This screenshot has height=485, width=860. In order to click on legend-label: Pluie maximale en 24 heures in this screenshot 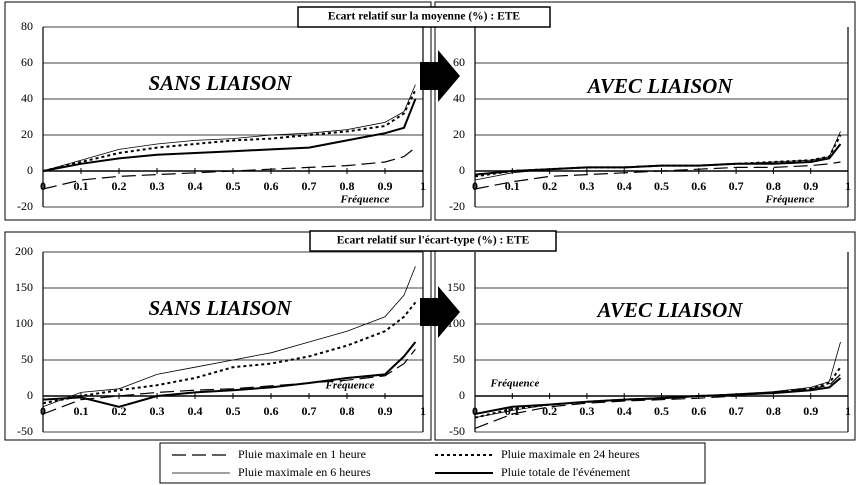, I will do `click(570, 454)`.